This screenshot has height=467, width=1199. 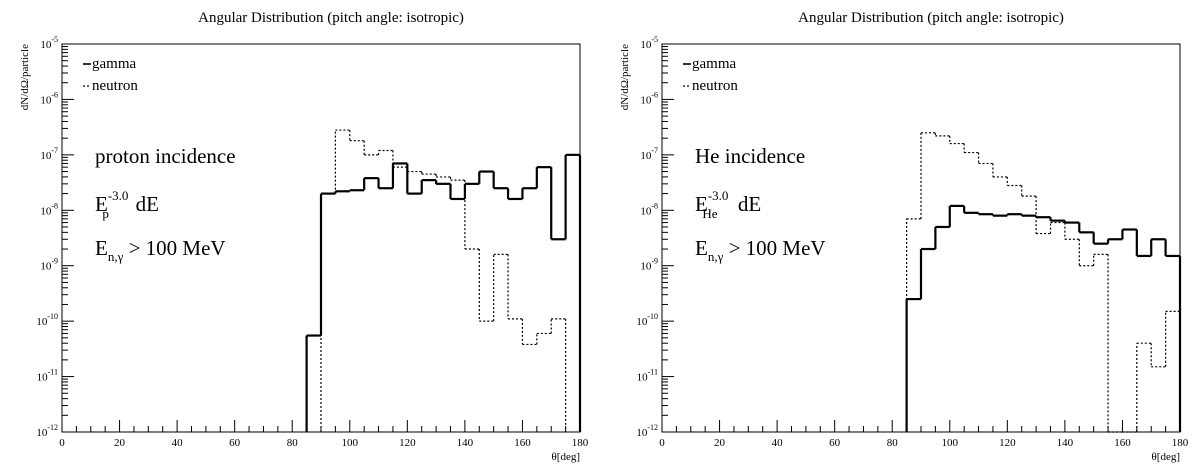 I want to click on series-gamma, so click(x=1043, y=318).